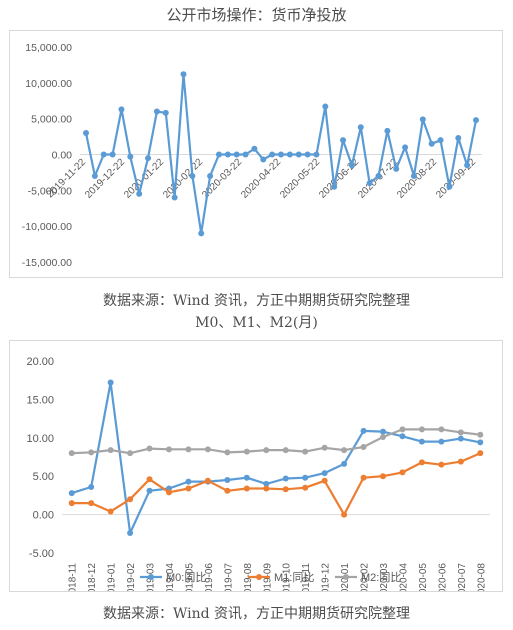 The height and width of the screenshot is (630, 513). Describe the element at coordinates (256, 323) in the screenshot. I see `chart2-title: M0、M1、M2(月)` at that location.